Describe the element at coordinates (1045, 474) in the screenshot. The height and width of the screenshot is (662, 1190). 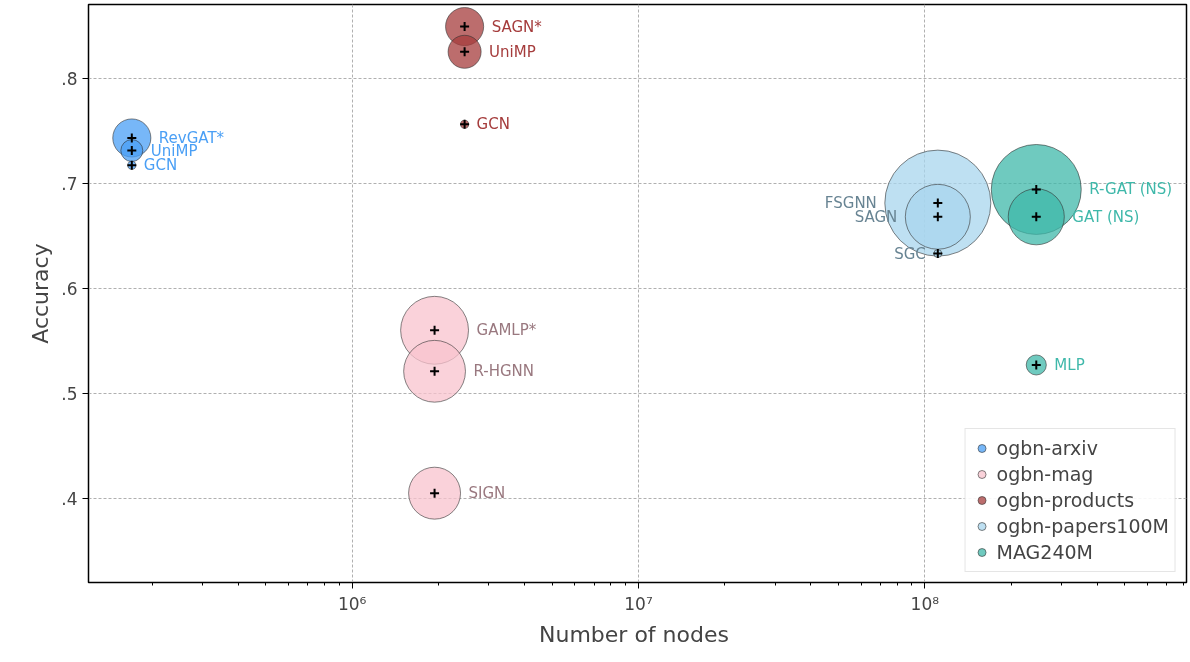
I see `legend-label: ogbn-mag` at that location.